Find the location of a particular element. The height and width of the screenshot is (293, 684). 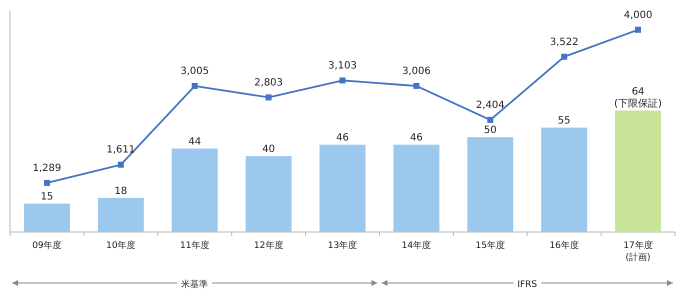

data-label: 15 is located at coordinates (47, 197).